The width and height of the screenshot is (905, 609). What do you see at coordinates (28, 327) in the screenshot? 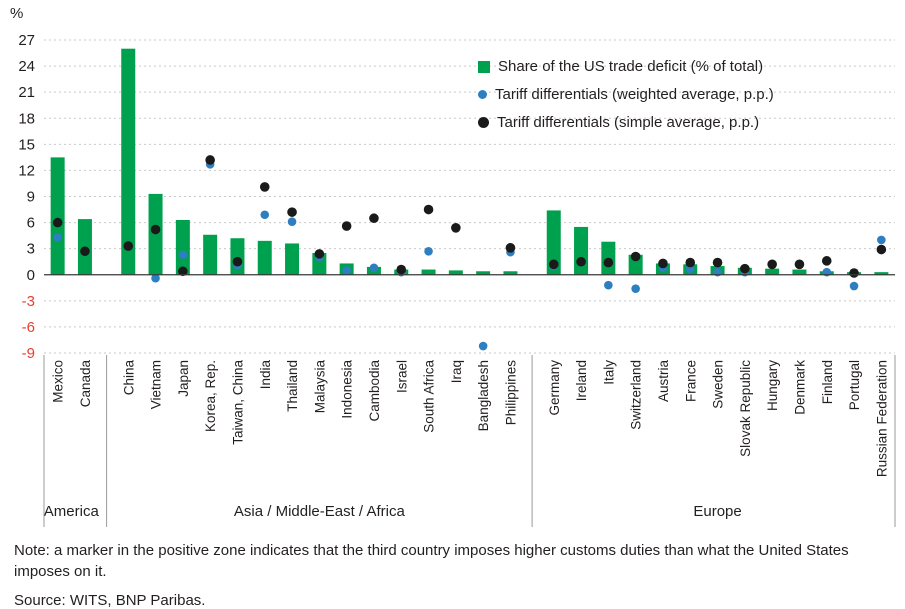
I see `y-tick-label: -6` at bounding box center [28, 327].